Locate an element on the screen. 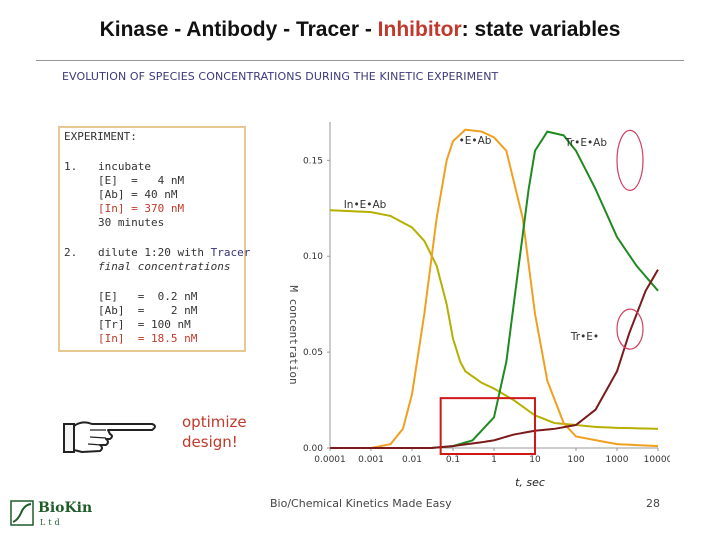 The image size is (720, 540). optimize-callout: optimize design! is located at coordinates (214, 432).